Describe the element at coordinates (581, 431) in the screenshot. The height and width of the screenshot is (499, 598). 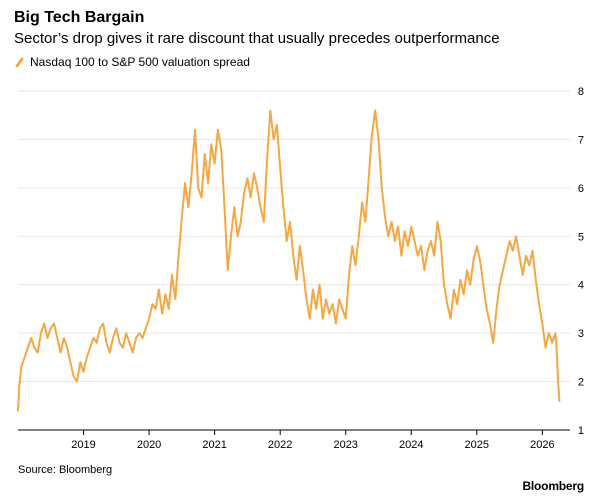
I see `y-tick-label: 1` at that location.